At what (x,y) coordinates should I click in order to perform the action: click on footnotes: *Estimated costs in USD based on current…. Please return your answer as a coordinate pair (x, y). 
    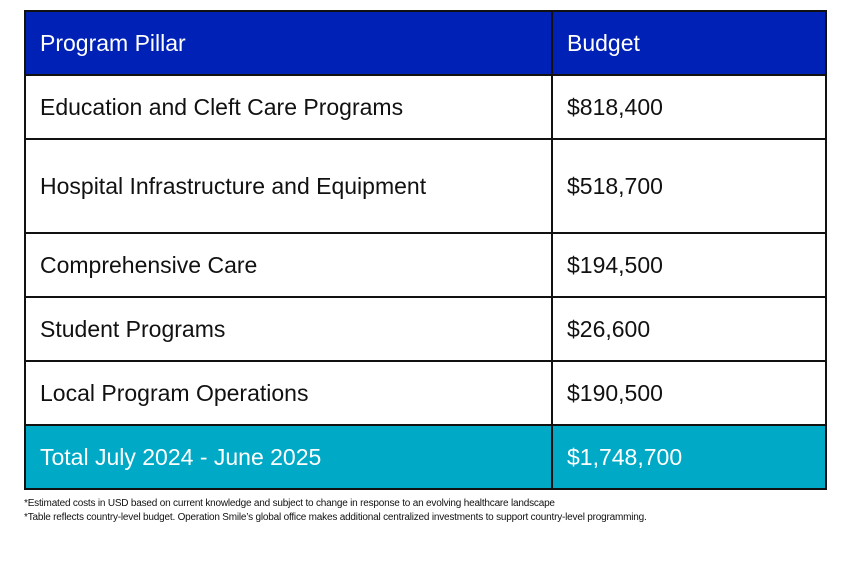
    Looking at the image, I should click on (335, 511).